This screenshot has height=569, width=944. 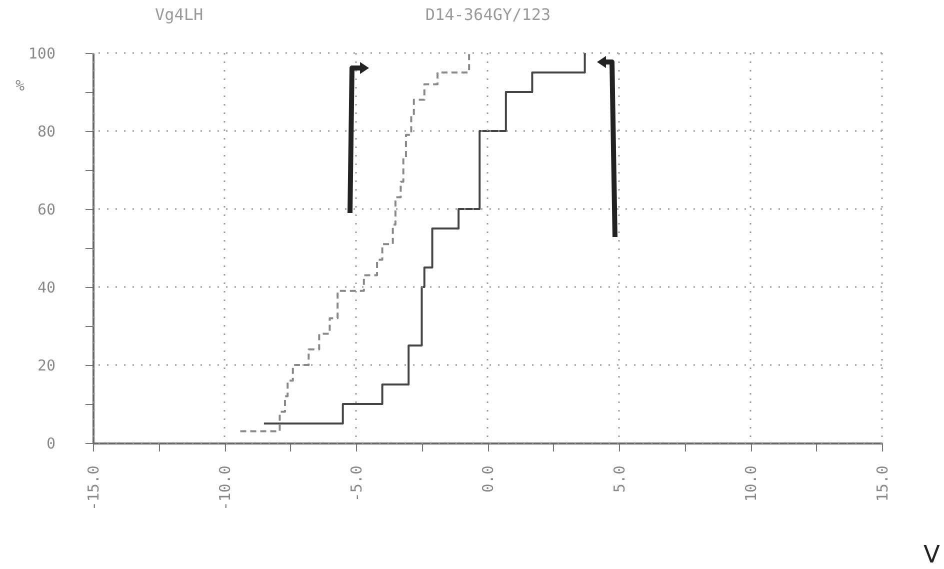 What do you see at coordinates (932, 554) in the screenshot?
I see `x-axis-title: V` at bounding box center [932, 554].